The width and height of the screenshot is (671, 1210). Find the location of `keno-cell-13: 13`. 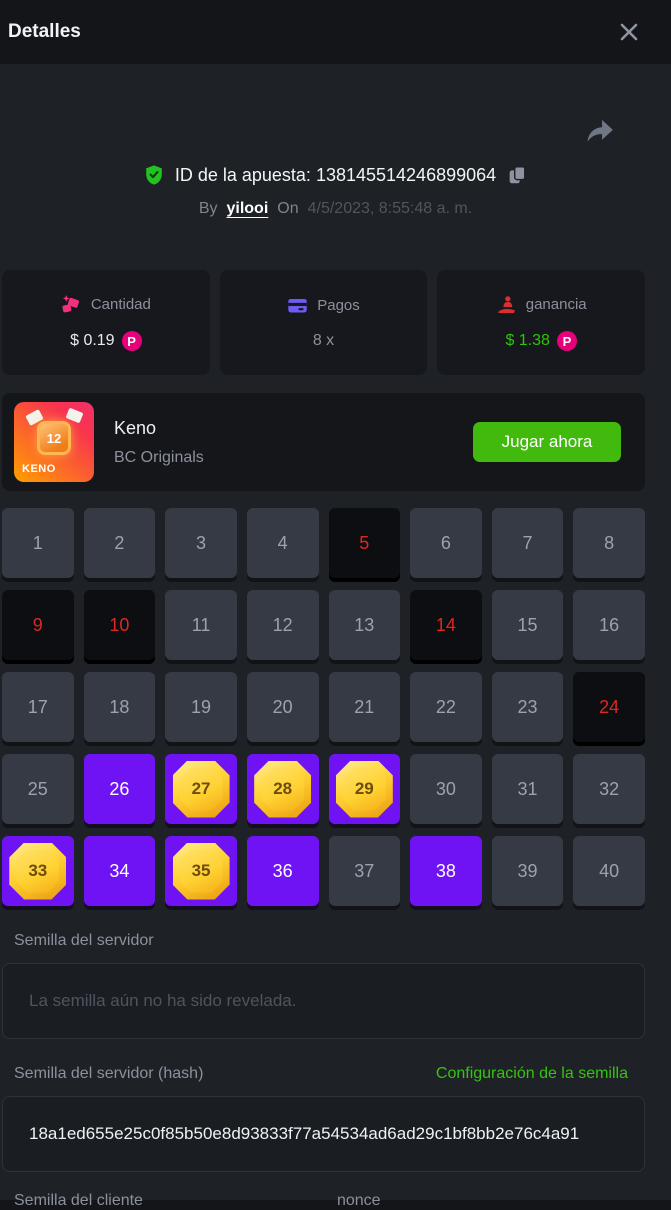

keno-cell-13: 13 is located at coordinates (364, 625).